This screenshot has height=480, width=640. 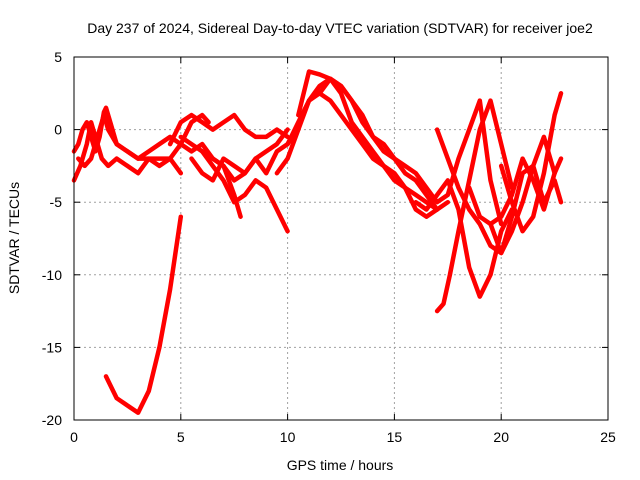 I want to click on series-line-sat-g, so click(x=244, y=155).